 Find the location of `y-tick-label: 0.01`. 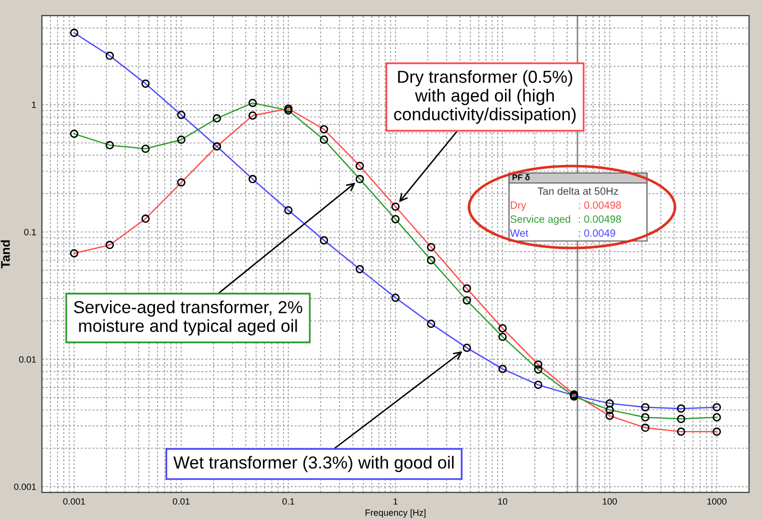

y-tick-label: 0.01 is located at coordinates (27, 359).